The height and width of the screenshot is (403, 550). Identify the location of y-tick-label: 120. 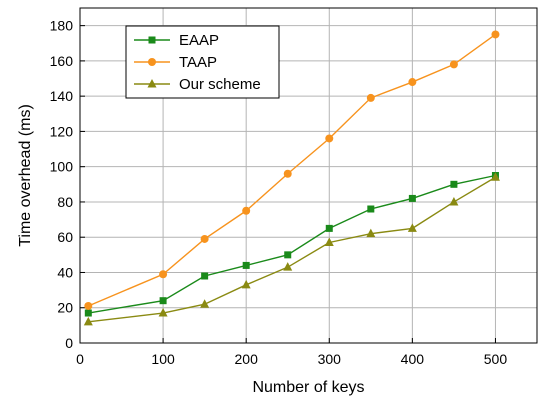
(62, 131).